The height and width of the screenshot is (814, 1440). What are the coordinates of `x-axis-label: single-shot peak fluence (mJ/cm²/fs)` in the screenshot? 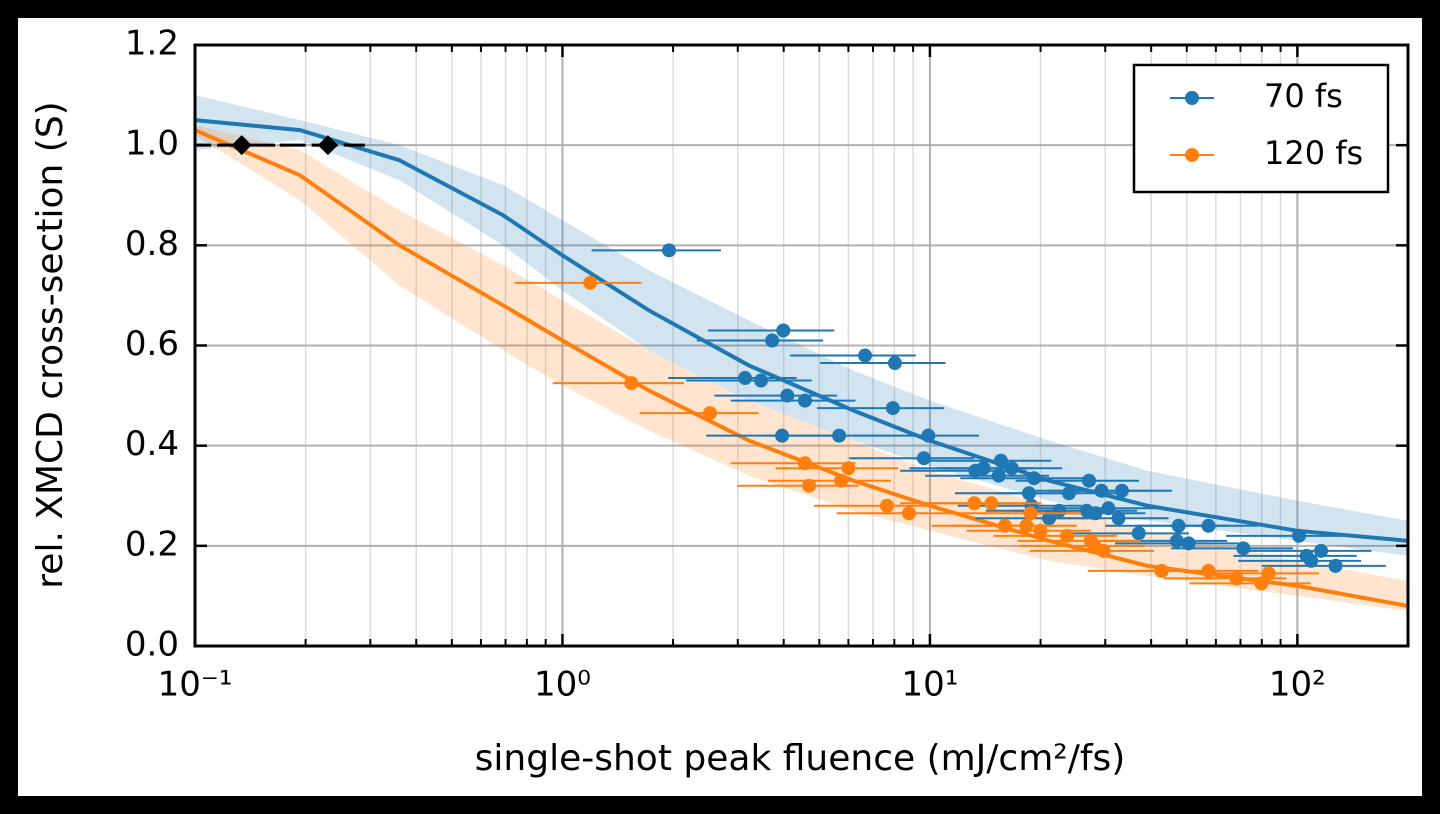 It's located at (800, 758).